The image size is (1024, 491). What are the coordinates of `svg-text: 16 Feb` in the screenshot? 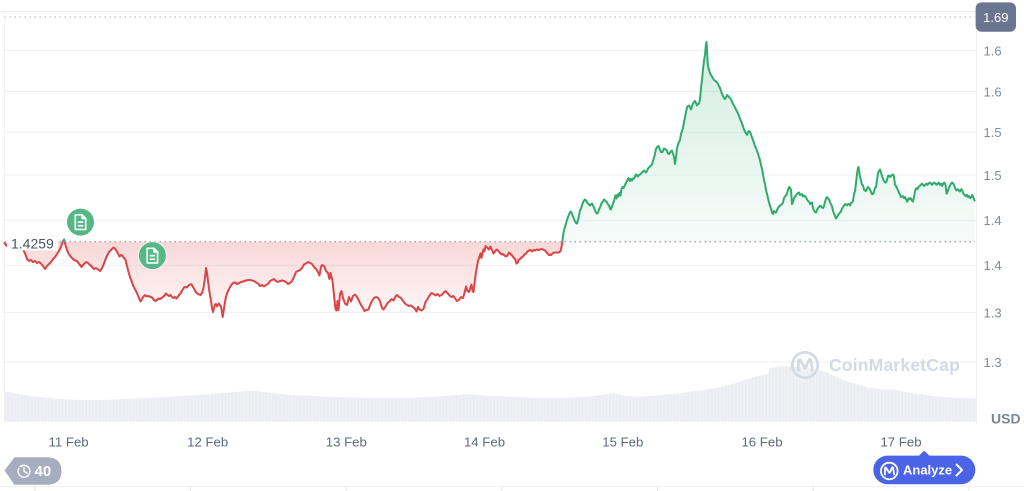 It's located at (761, 441).